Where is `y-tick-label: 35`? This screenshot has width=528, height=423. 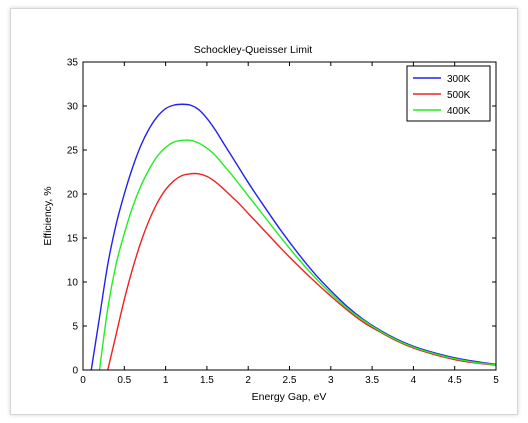
y-tick-label: 35 is located at coordinates (73, 63).